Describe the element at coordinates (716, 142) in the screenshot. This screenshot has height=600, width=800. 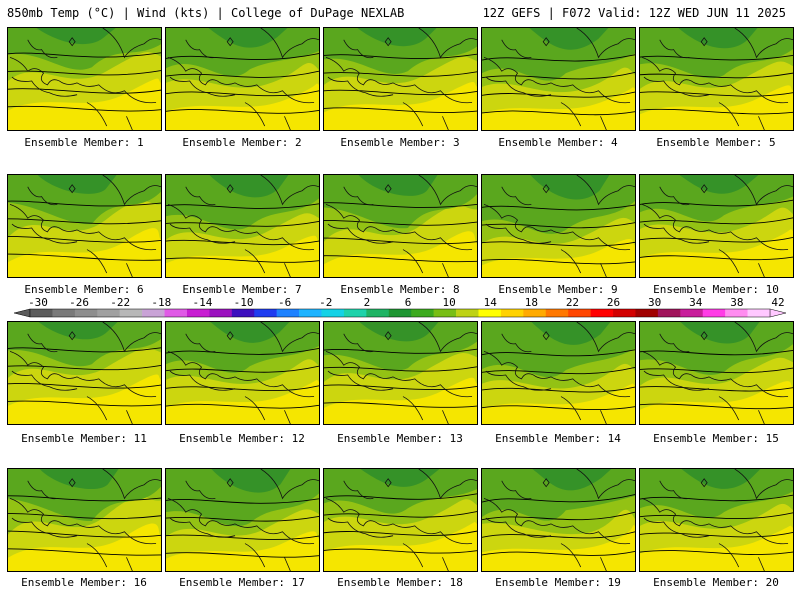
I see `ensemble-member-label: Ensemble Member: 5` at that location.